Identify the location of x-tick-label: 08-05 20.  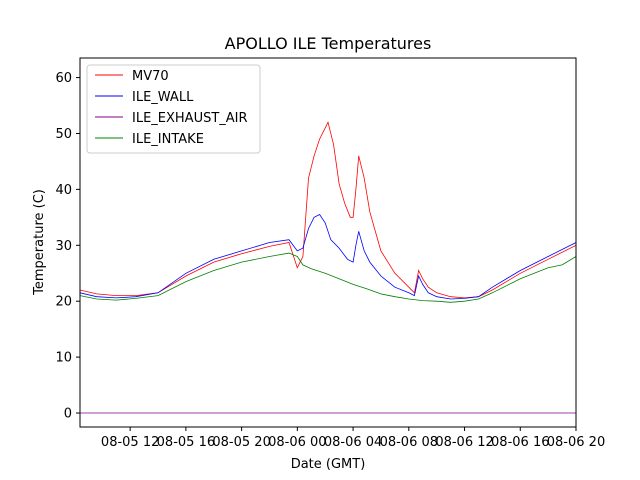
(241, 442).